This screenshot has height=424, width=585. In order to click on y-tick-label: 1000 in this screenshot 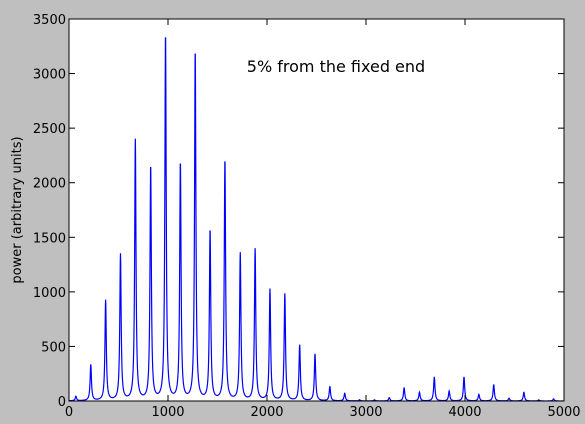, I will do `click(49, 293)`.